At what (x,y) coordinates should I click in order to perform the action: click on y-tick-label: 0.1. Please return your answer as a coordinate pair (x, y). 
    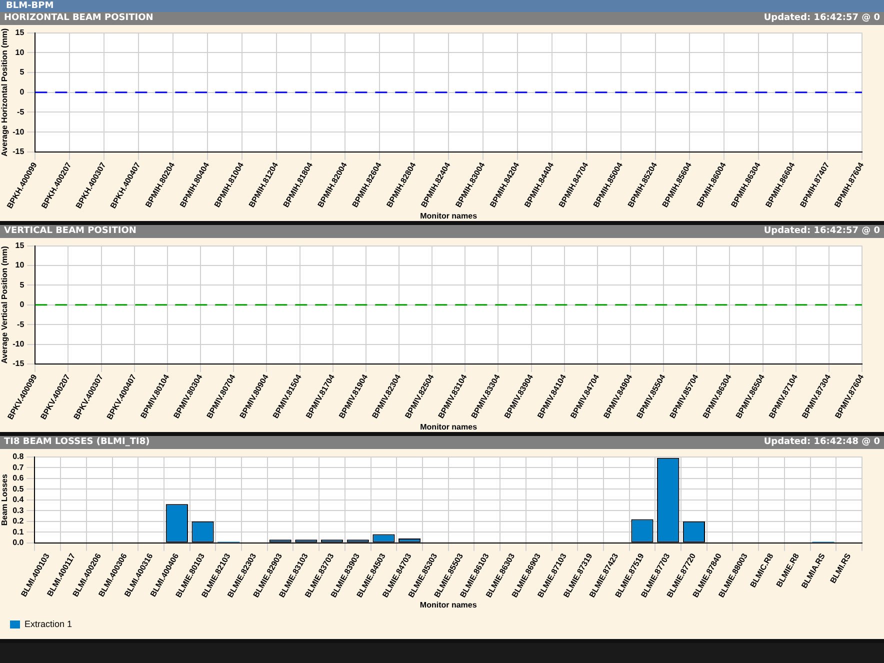
    Looking at the image, I should click on (18, 531).